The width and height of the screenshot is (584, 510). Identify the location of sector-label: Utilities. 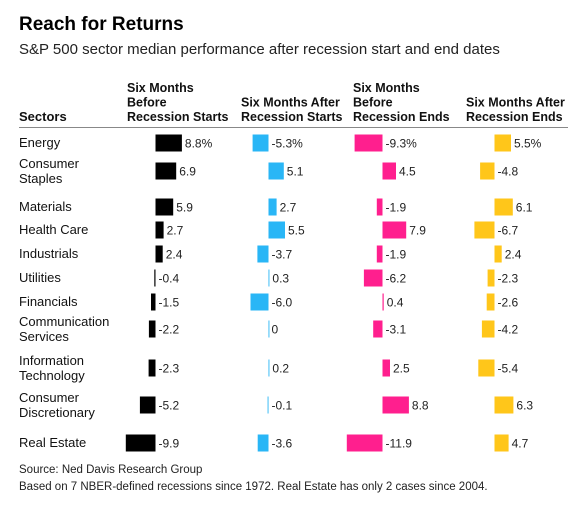
(40, 277).